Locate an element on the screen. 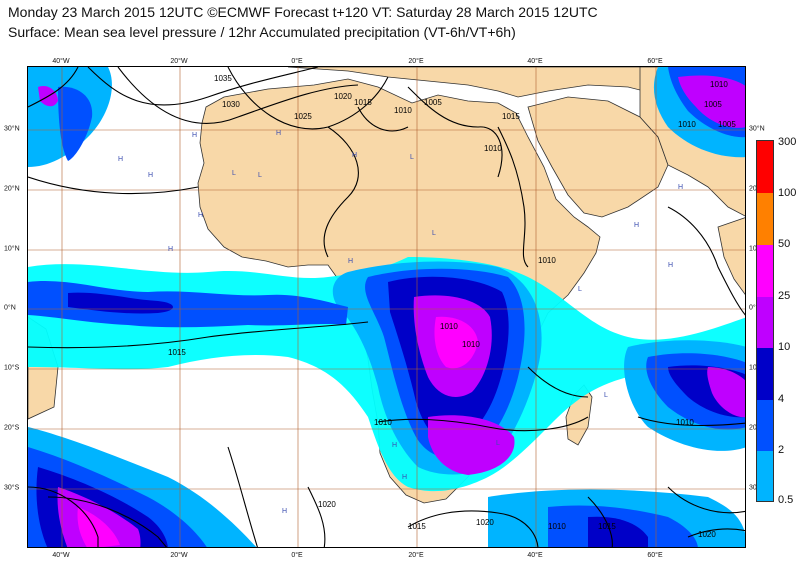 The image size is (807, 568). arabia-landmass is located at coordinates (598, 157).